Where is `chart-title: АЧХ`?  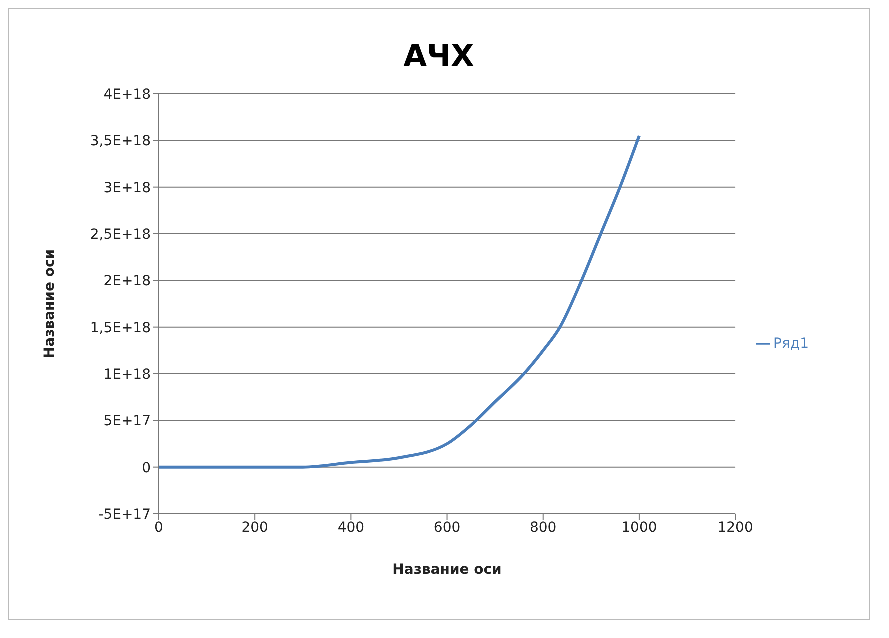 chart-title: АЧХ is located at coordinates (439, 56).